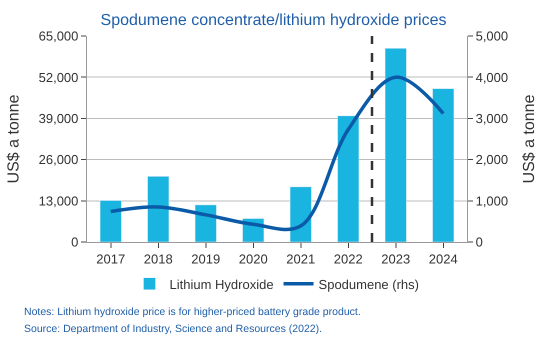 The height and width of the screenshot is (342, 547). What do you see at coordinates (492, 77) in the screenshot?
I see `y2-tick-label: 4,000` at bounding box center [492, 77].